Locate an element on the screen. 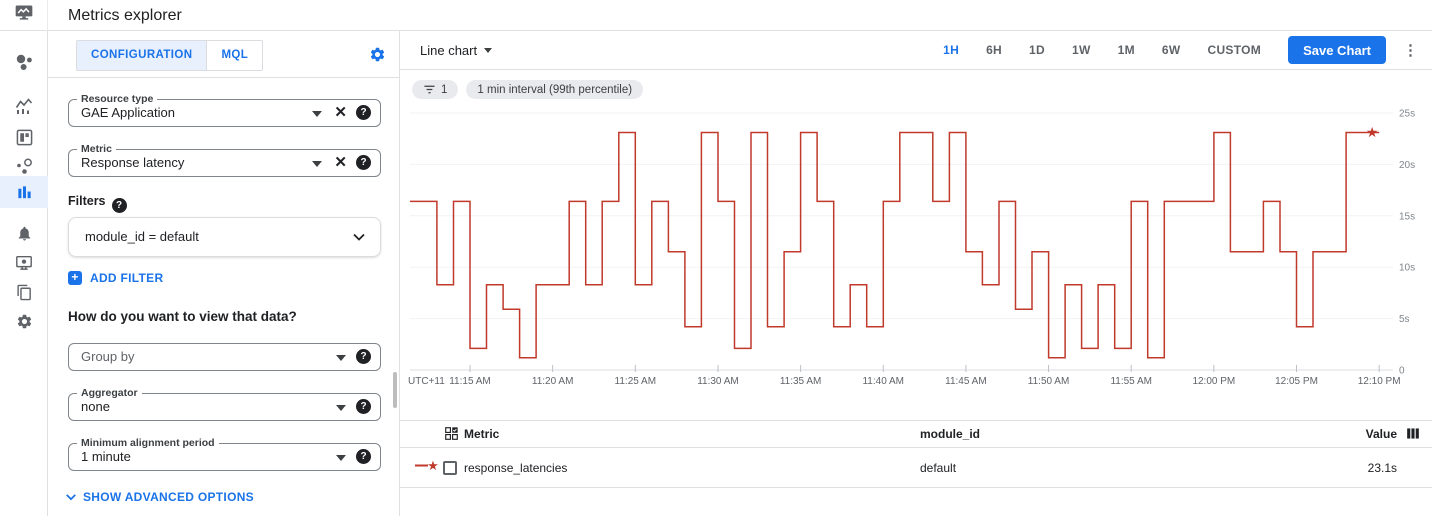 This screenshot has height=516, width=1432. cluster-icon is located at coordinates (24, 62).